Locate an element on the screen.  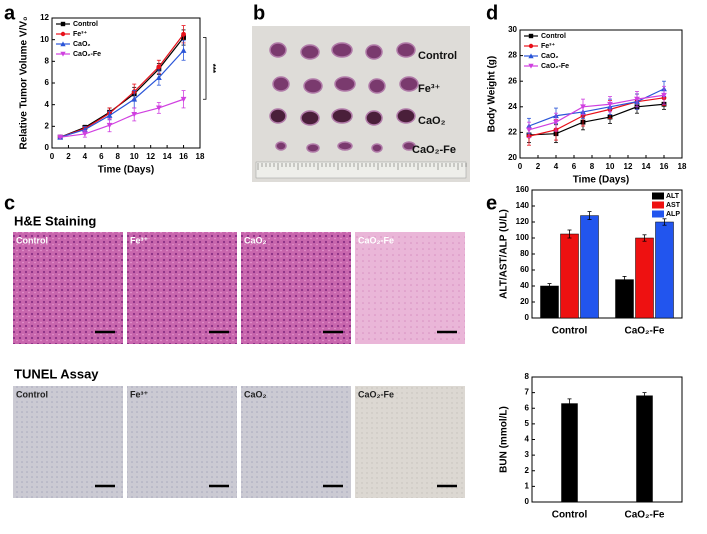
x-tick-label: 10 is located at coordinates (134, 156).